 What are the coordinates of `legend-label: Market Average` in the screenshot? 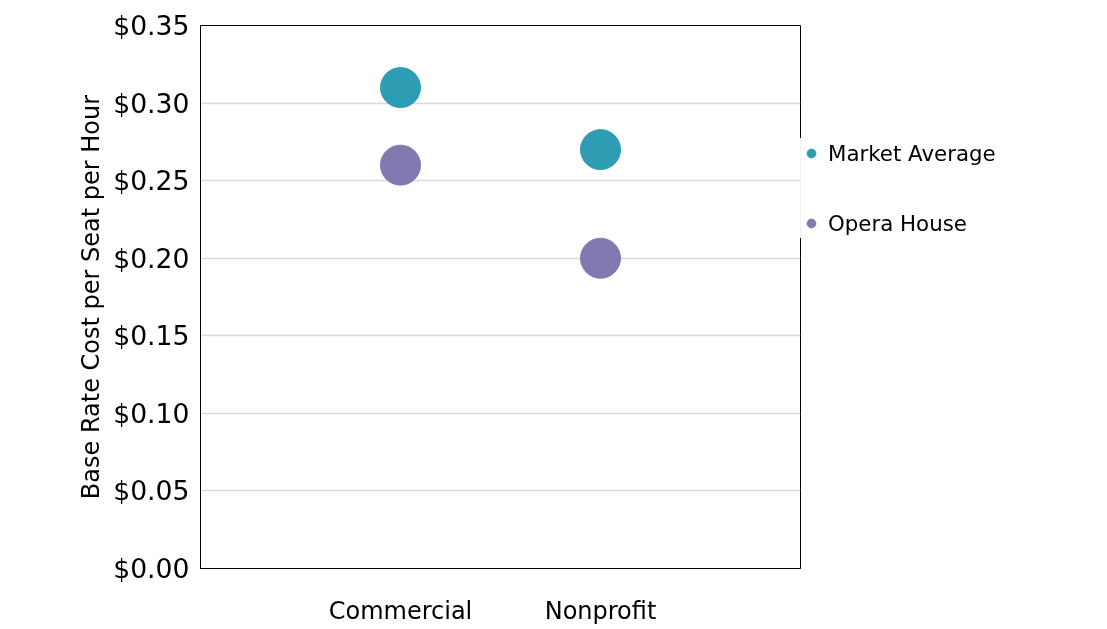 It's located at (912, 153).